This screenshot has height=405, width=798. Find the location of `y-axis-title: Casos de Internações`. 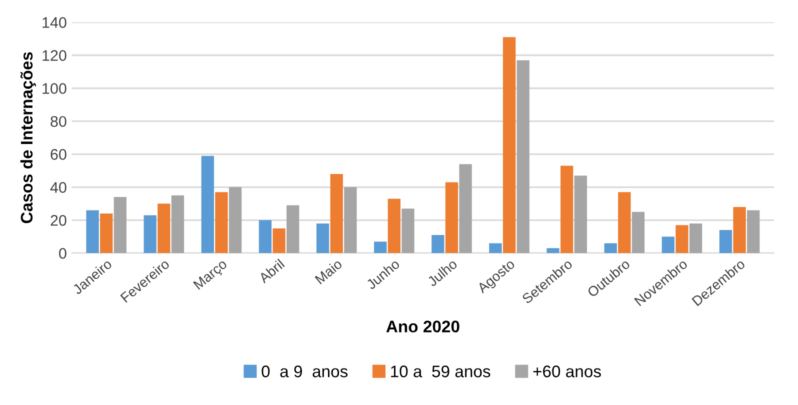

y-axis-title: Casos de Internações is located at coordinates (28, 138).